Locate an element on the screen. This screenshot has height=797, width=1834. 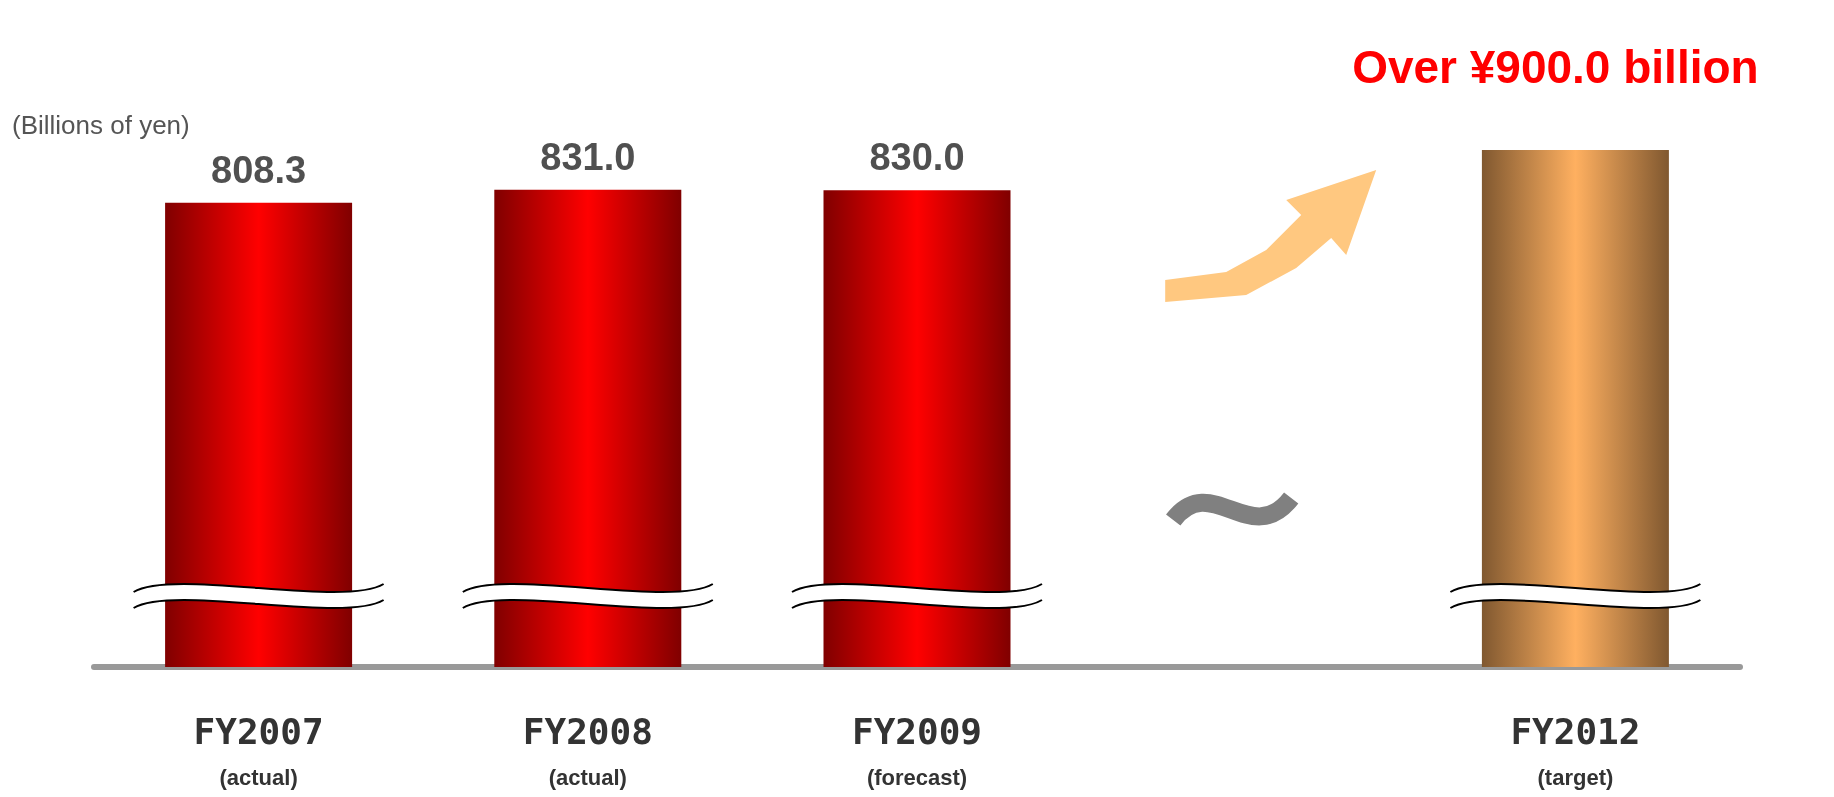
data-label: 830.0 is located at coordinates (917, 157).